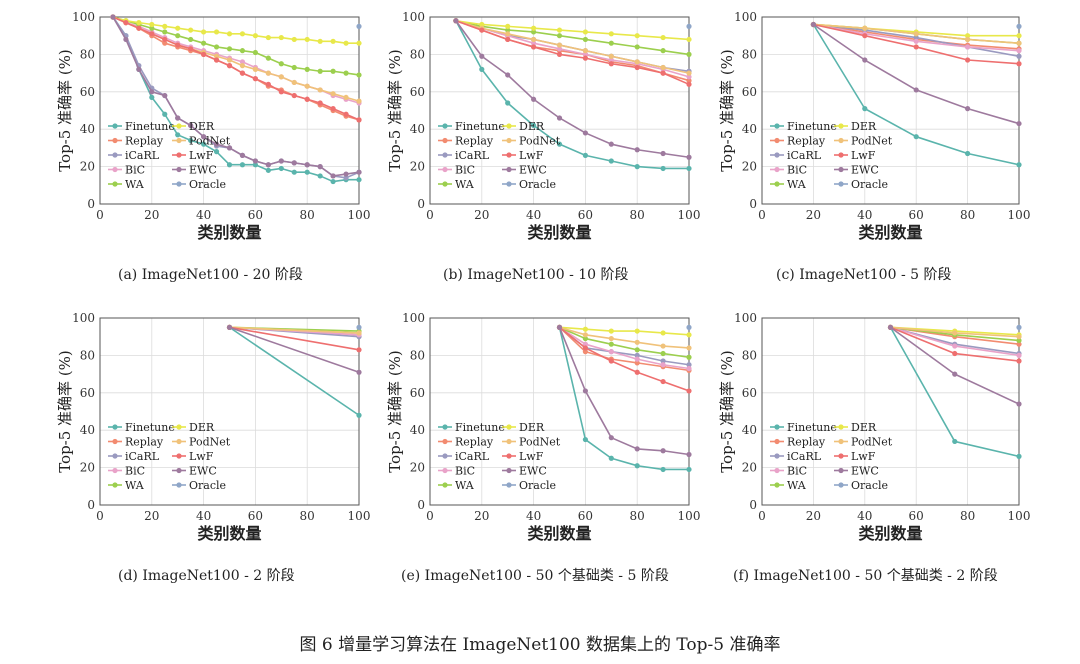 The height and width of the screenshot is (664, 1080). Describe the element at coordinates (797, 485) in the screenshot. I see `legend-label-wa: WA` at that location.